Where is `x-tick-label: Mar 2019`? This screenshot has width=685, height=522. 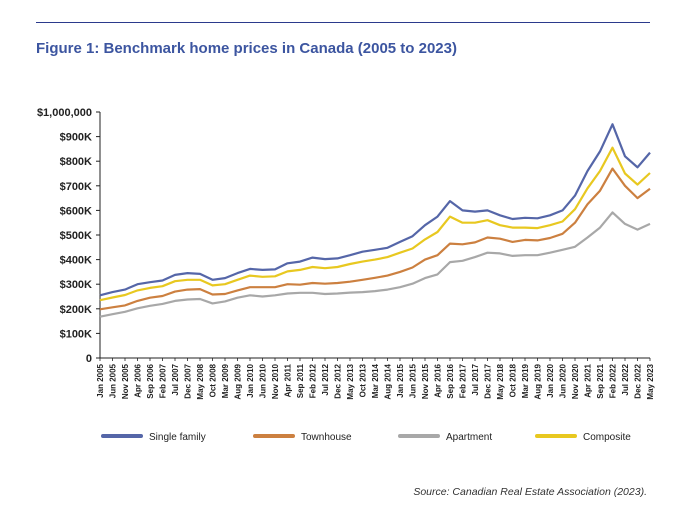 x-tick-label: Mar 2019 is located at coordinates (525, 380).